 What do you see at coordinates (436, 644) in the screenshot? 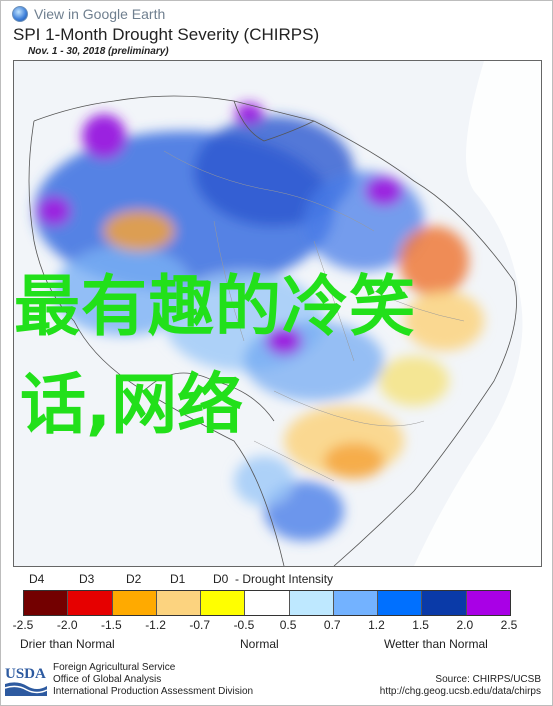
I see `legend-wetter-label: Wetter than Normal` at bounding box center [436, 644].